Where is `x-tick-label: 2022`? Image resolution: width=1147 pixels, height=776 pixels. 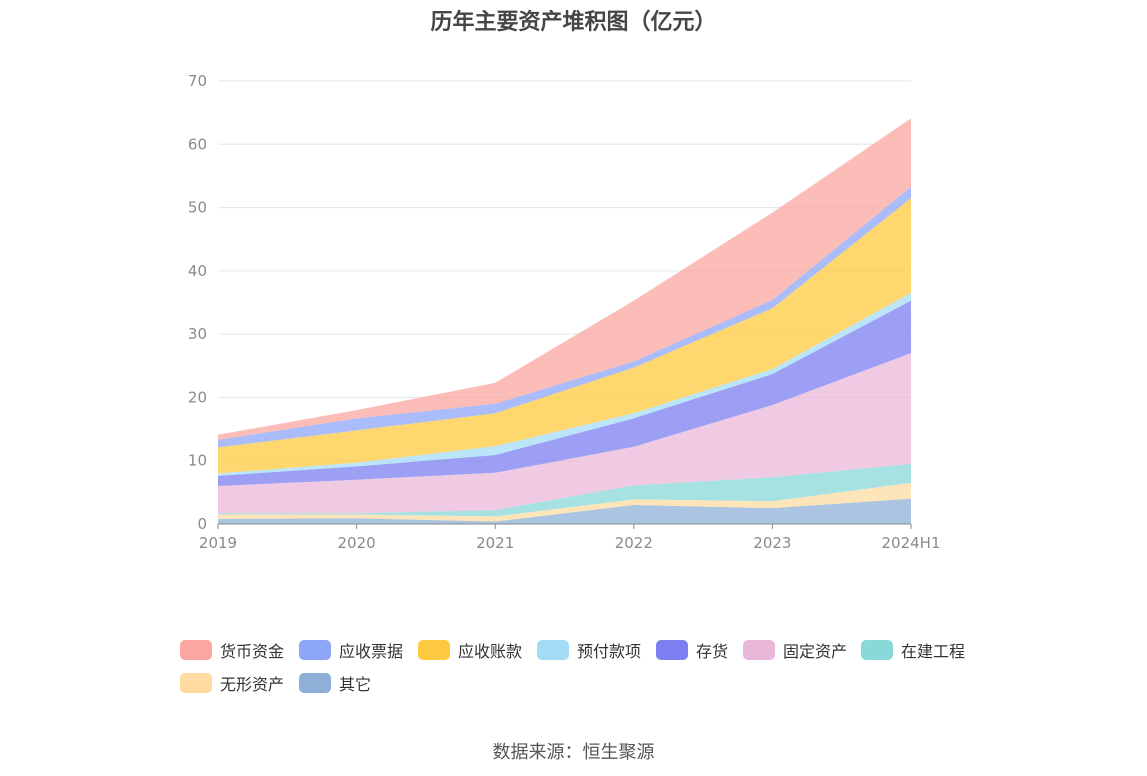 x-tick-label: 2022 is located at coordinates (634, 543).